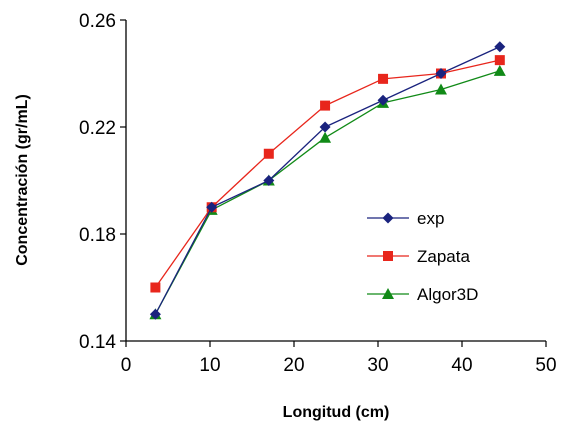  I want to click on x-tick-label: 20, so click(293, 365).